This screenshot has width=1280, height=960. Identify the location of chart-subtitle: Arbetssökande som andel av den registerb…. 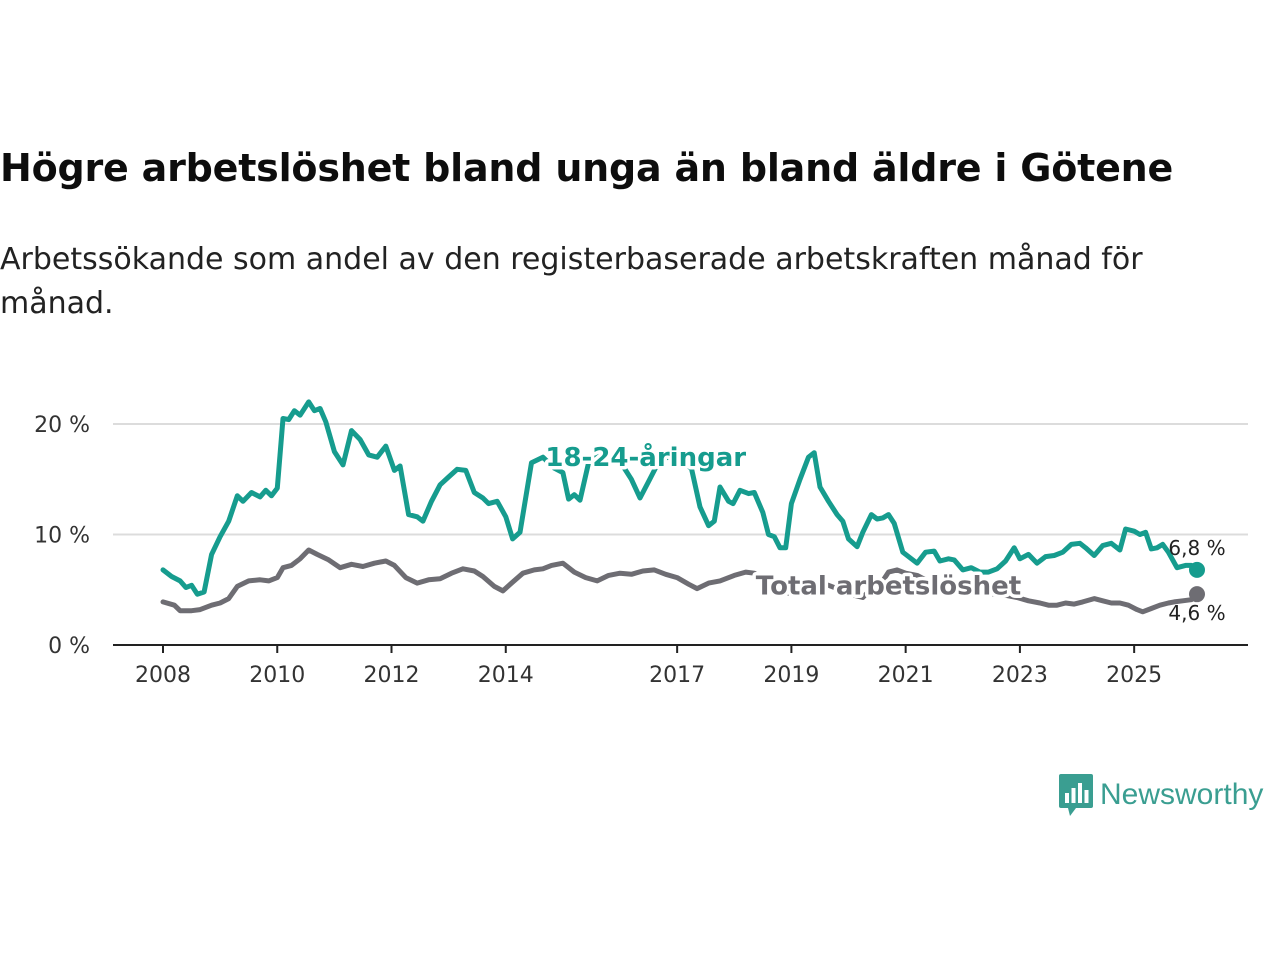
(571, 281).